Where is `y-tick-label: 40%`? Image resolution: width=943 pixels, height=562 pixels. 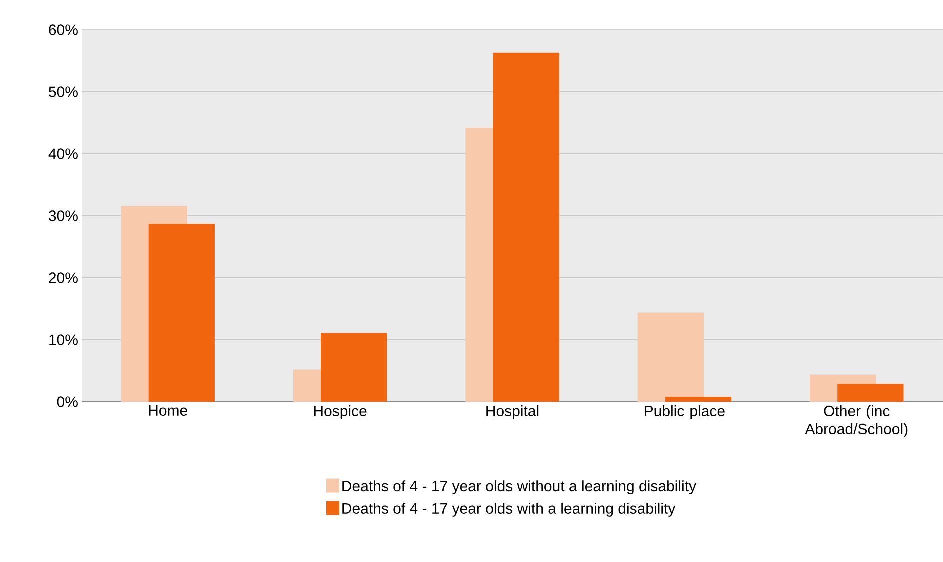
y-tick-label: 40% is located at coordinates (63, 154).